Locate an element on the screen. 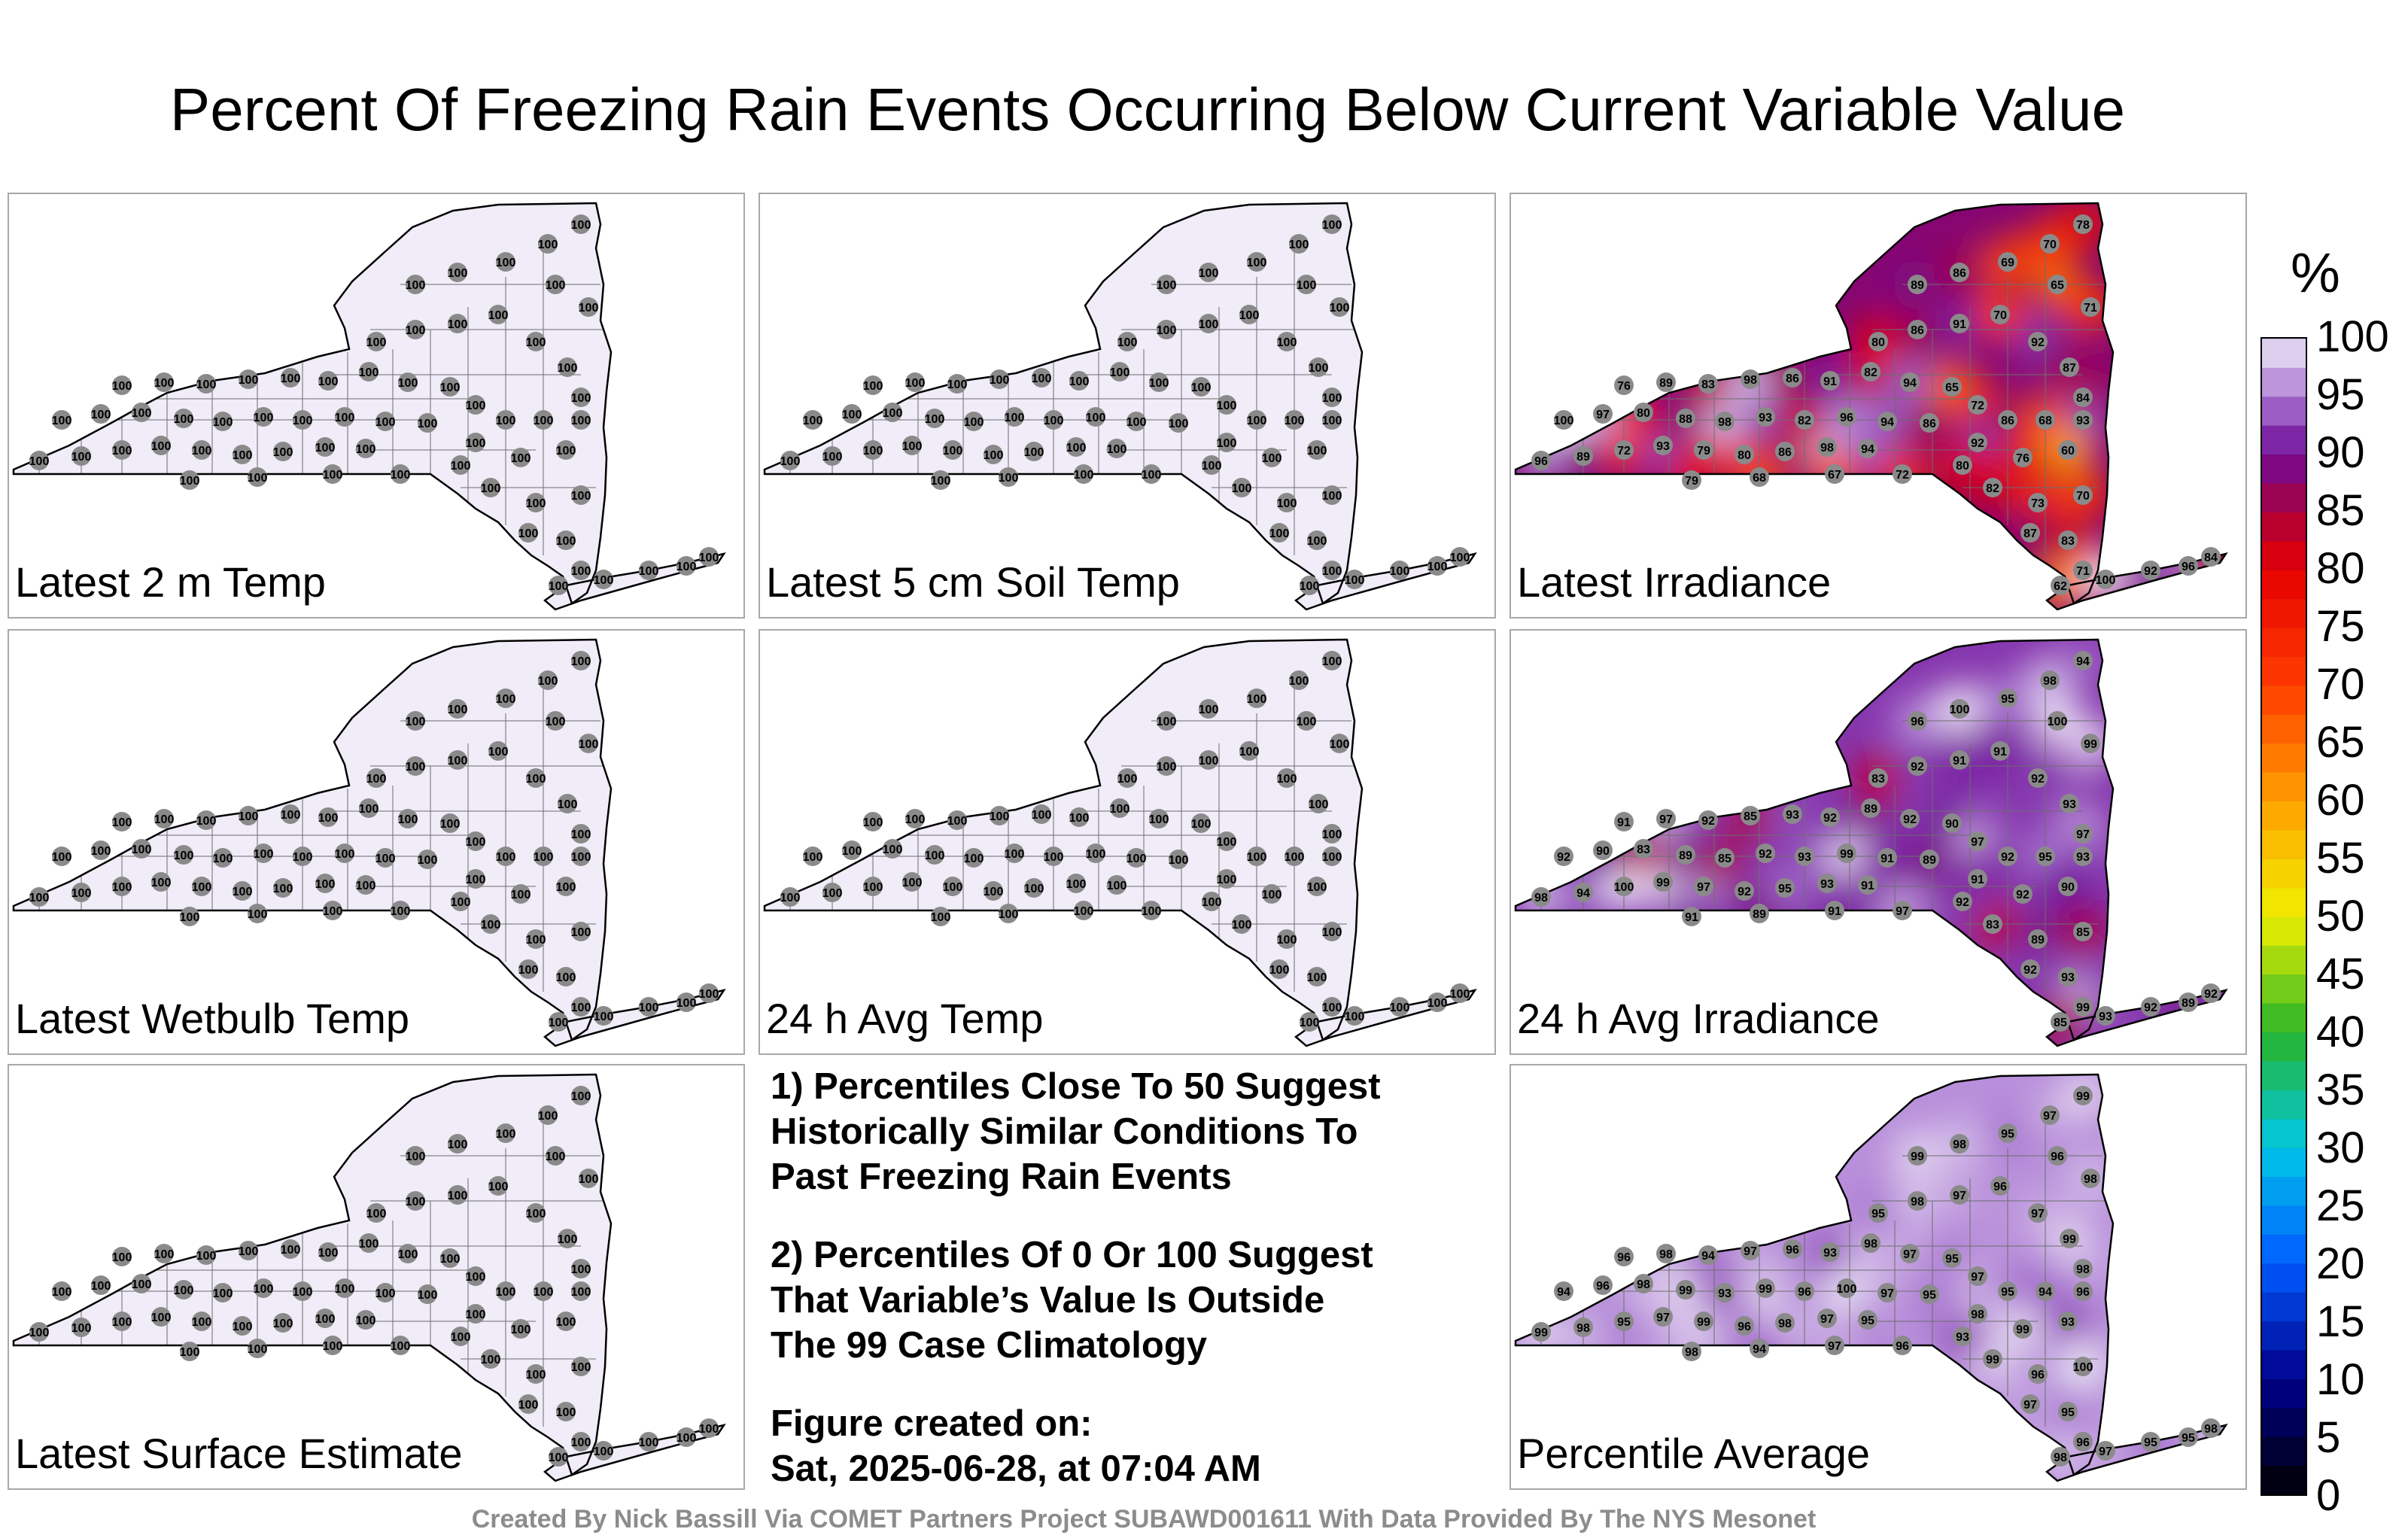  svg-text: 91 is located at coordinates (1691, 917).